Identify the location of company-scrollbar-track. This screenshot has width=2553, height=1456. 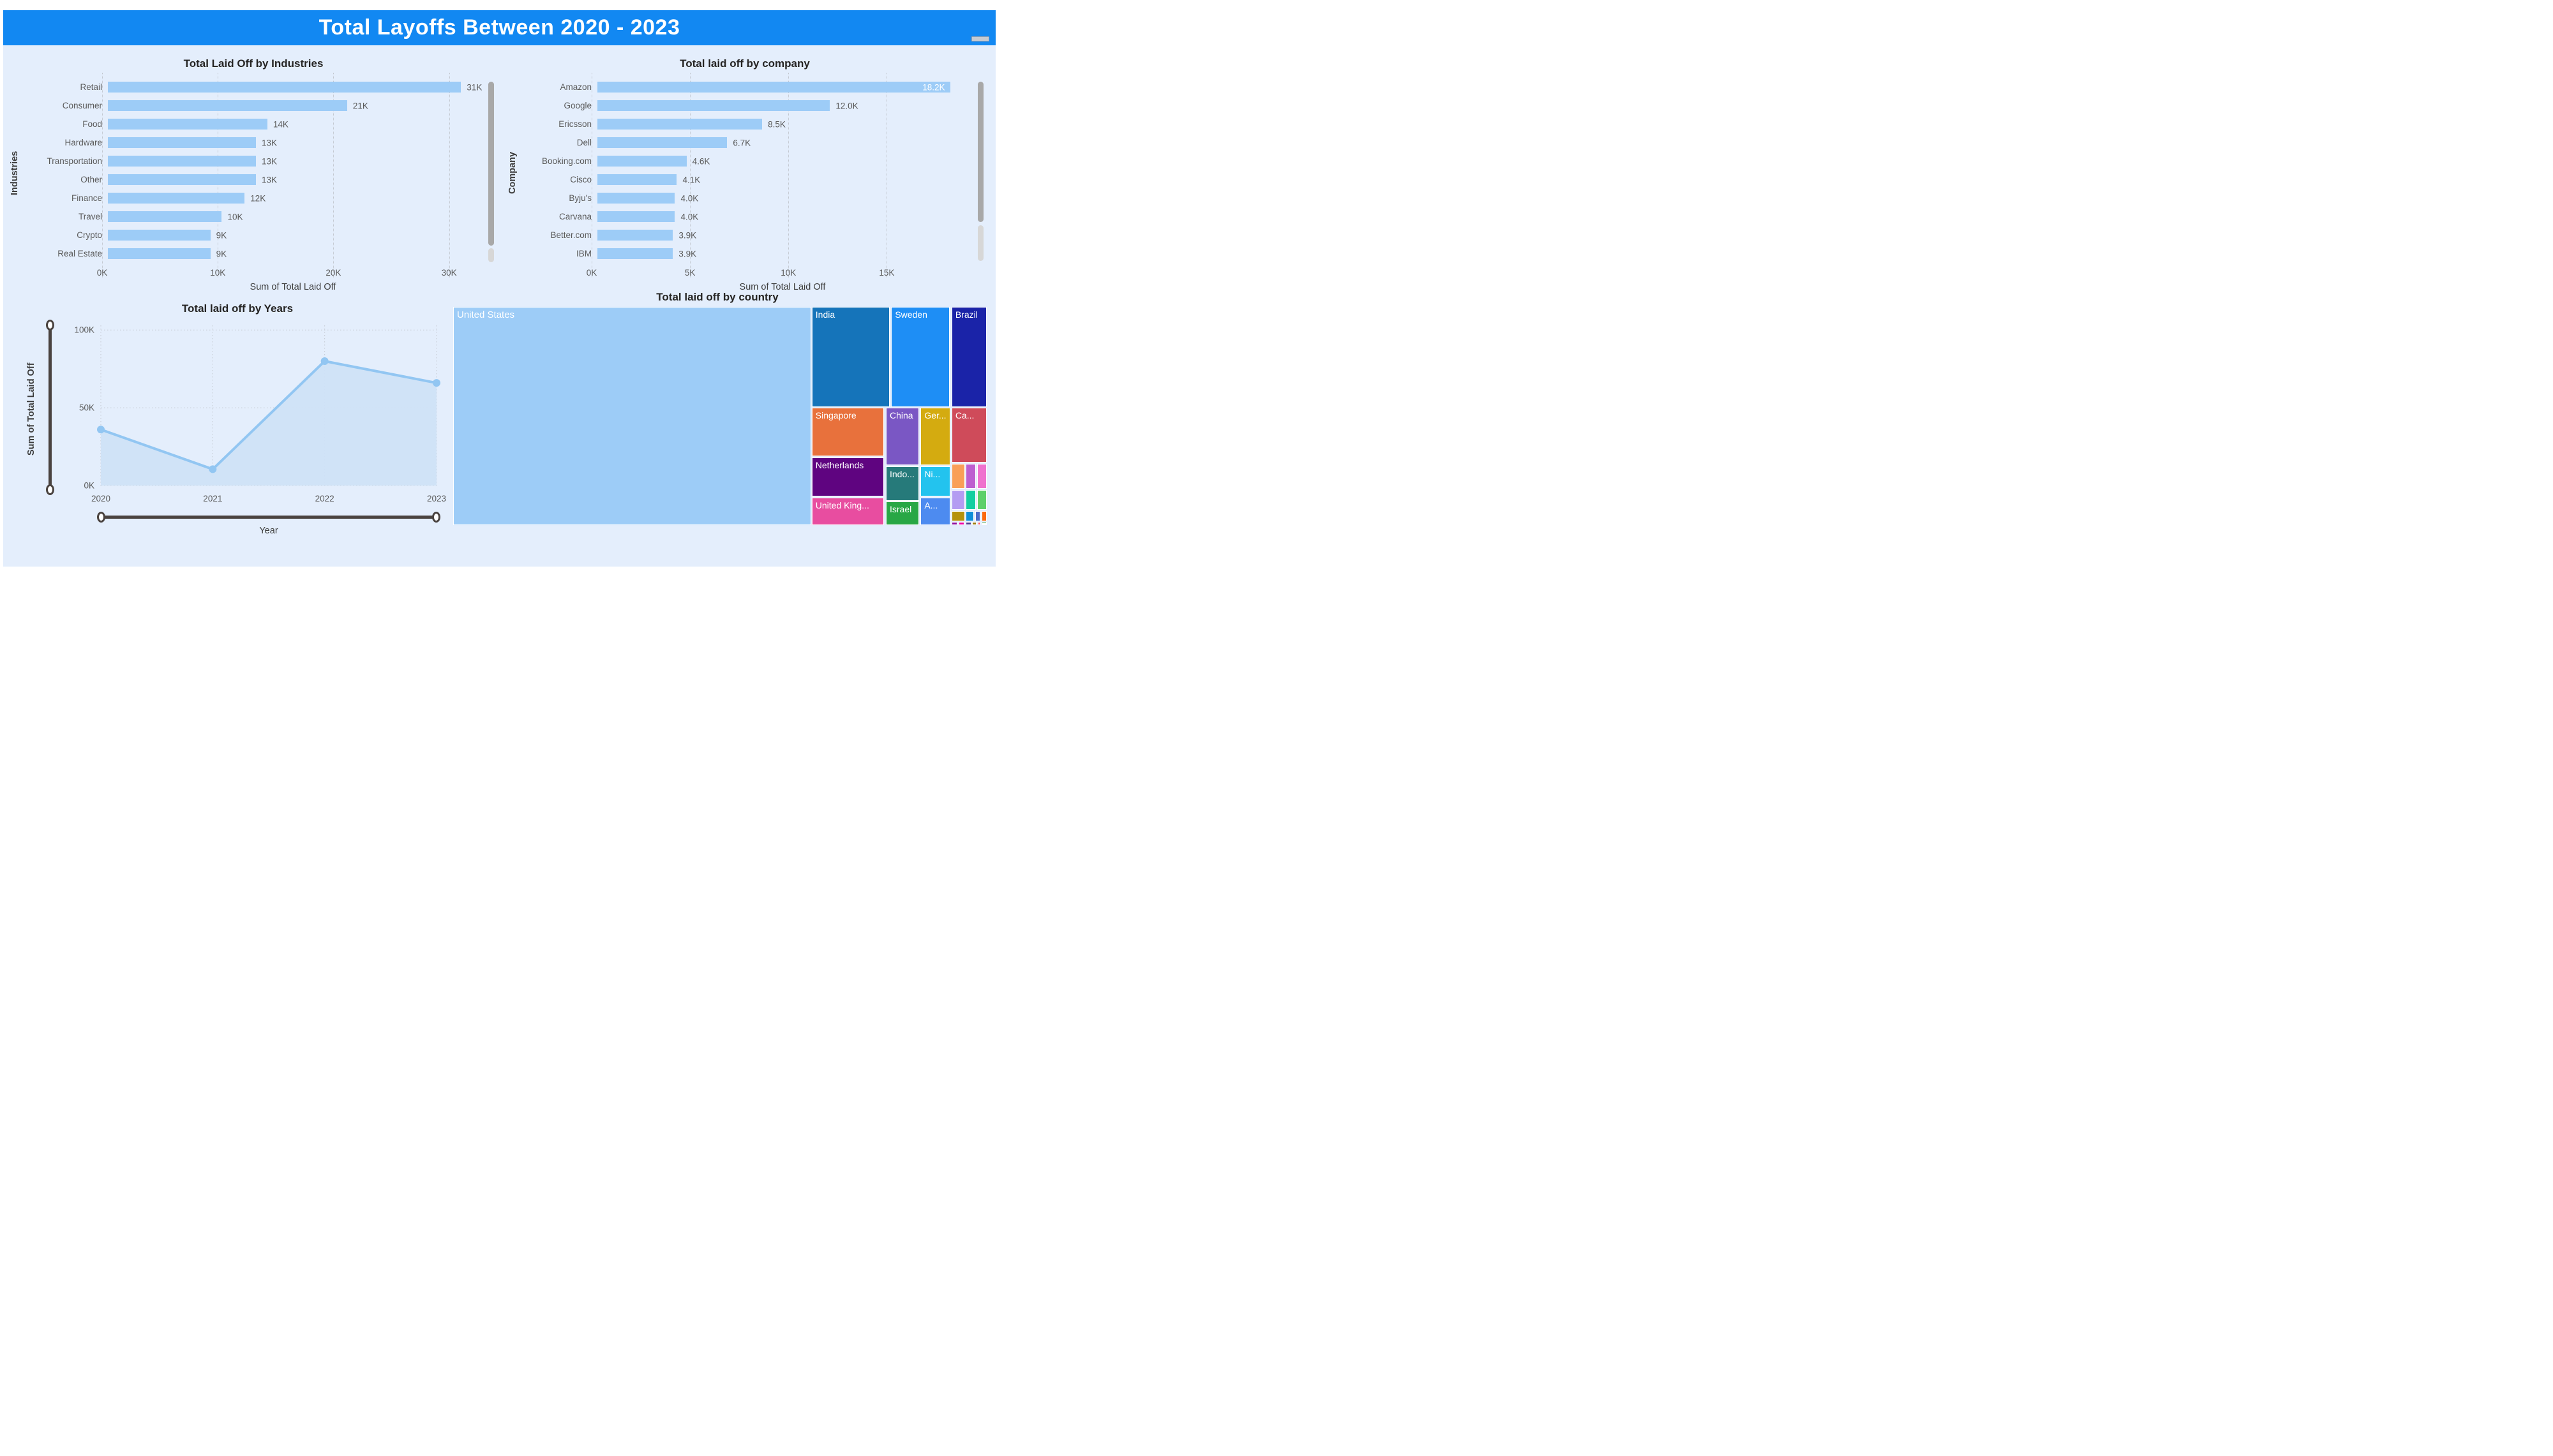
(981, 243).